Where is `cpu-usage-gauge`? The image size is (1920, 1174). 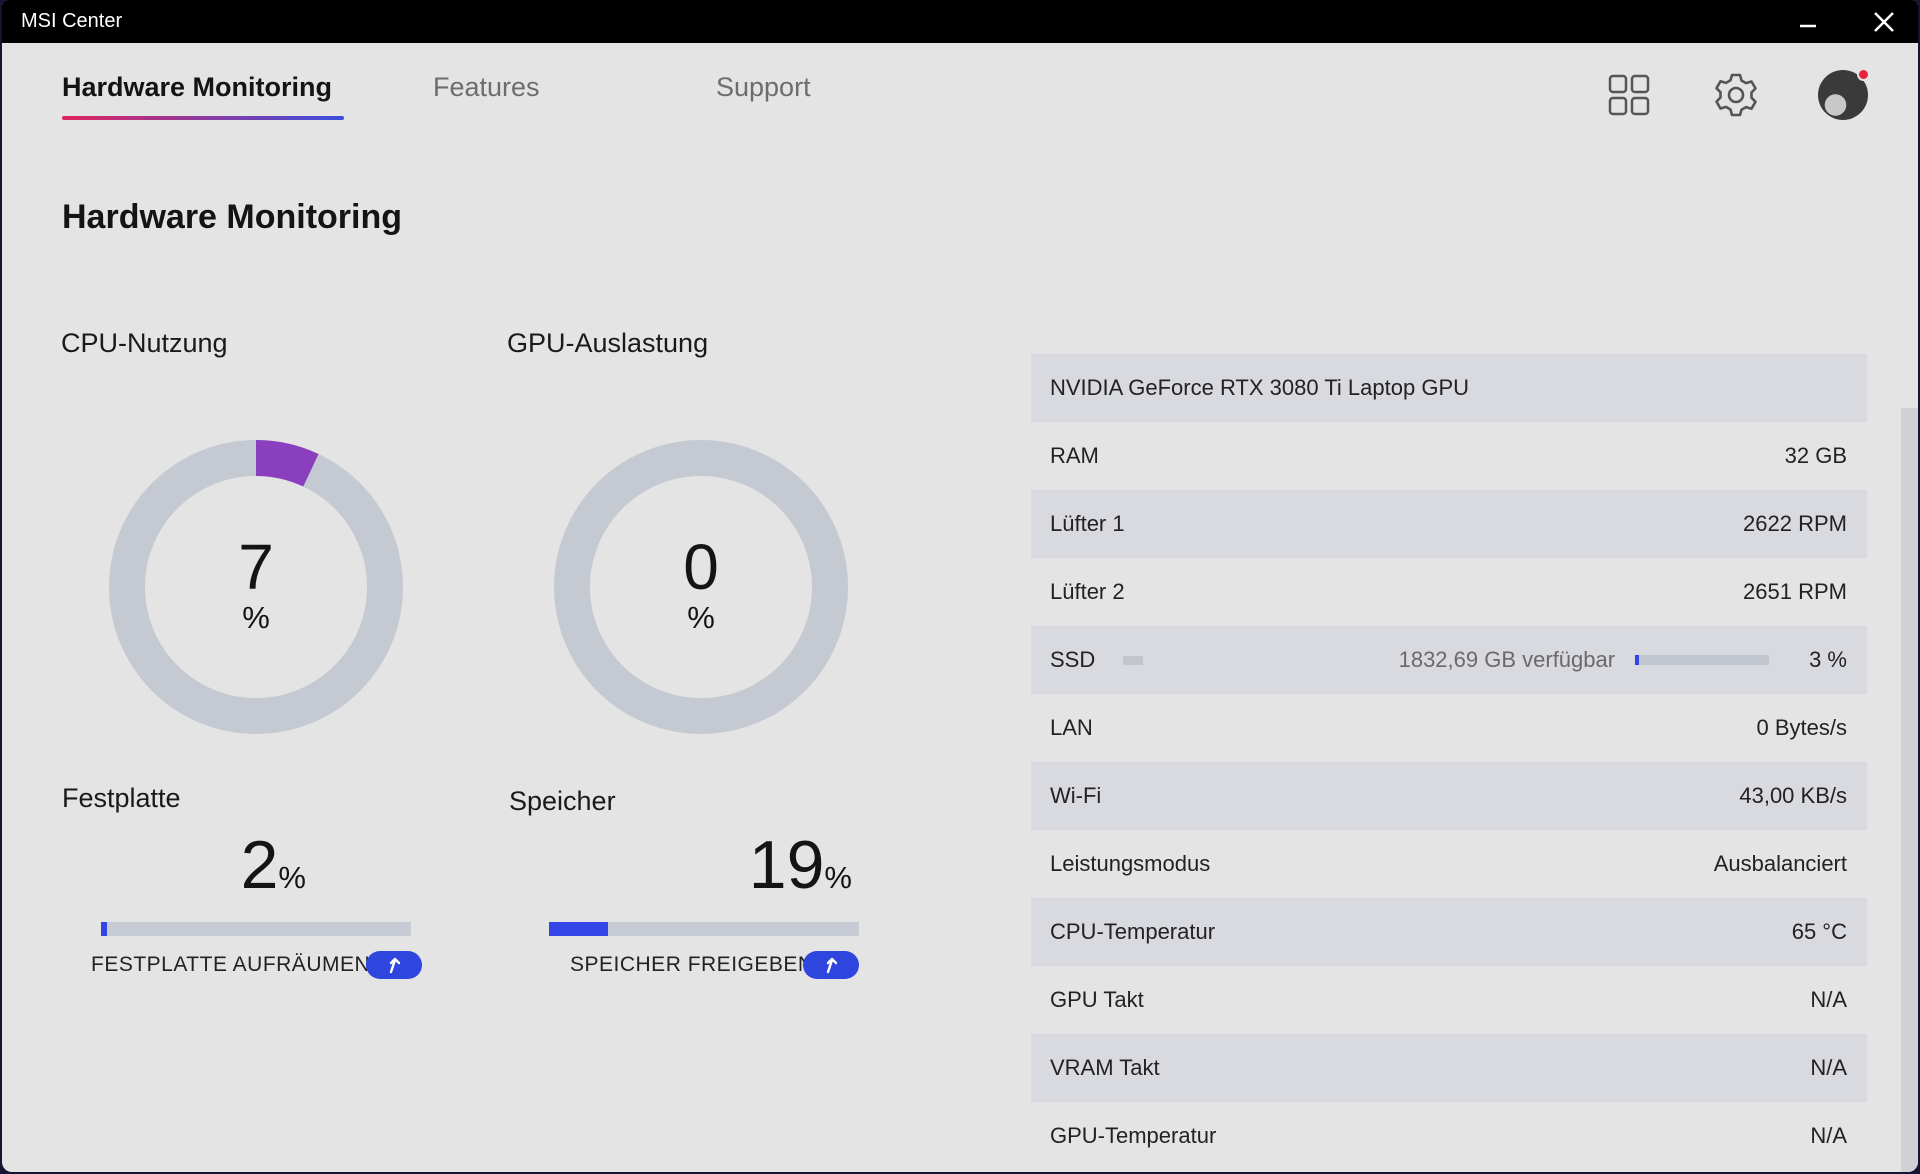 cpu-usage-gauge is located at coordinates (256, 587).